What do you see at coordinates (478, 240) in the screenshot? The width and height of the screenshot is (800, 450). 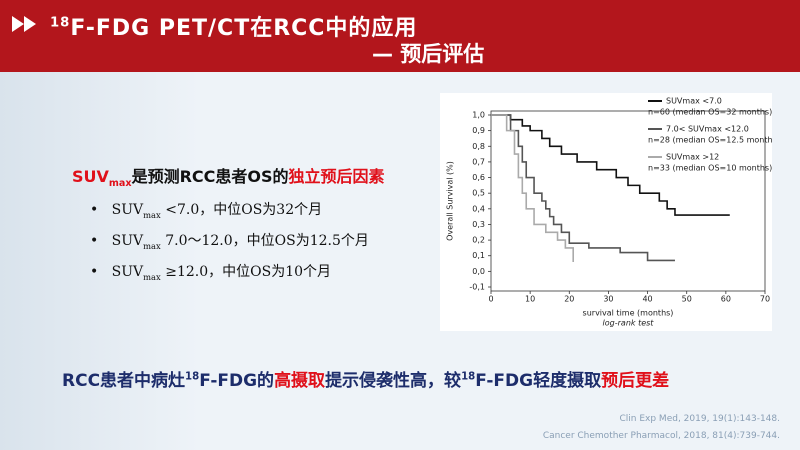 I see `y-tick-label: 0,2` at bounding box center [478, 240].